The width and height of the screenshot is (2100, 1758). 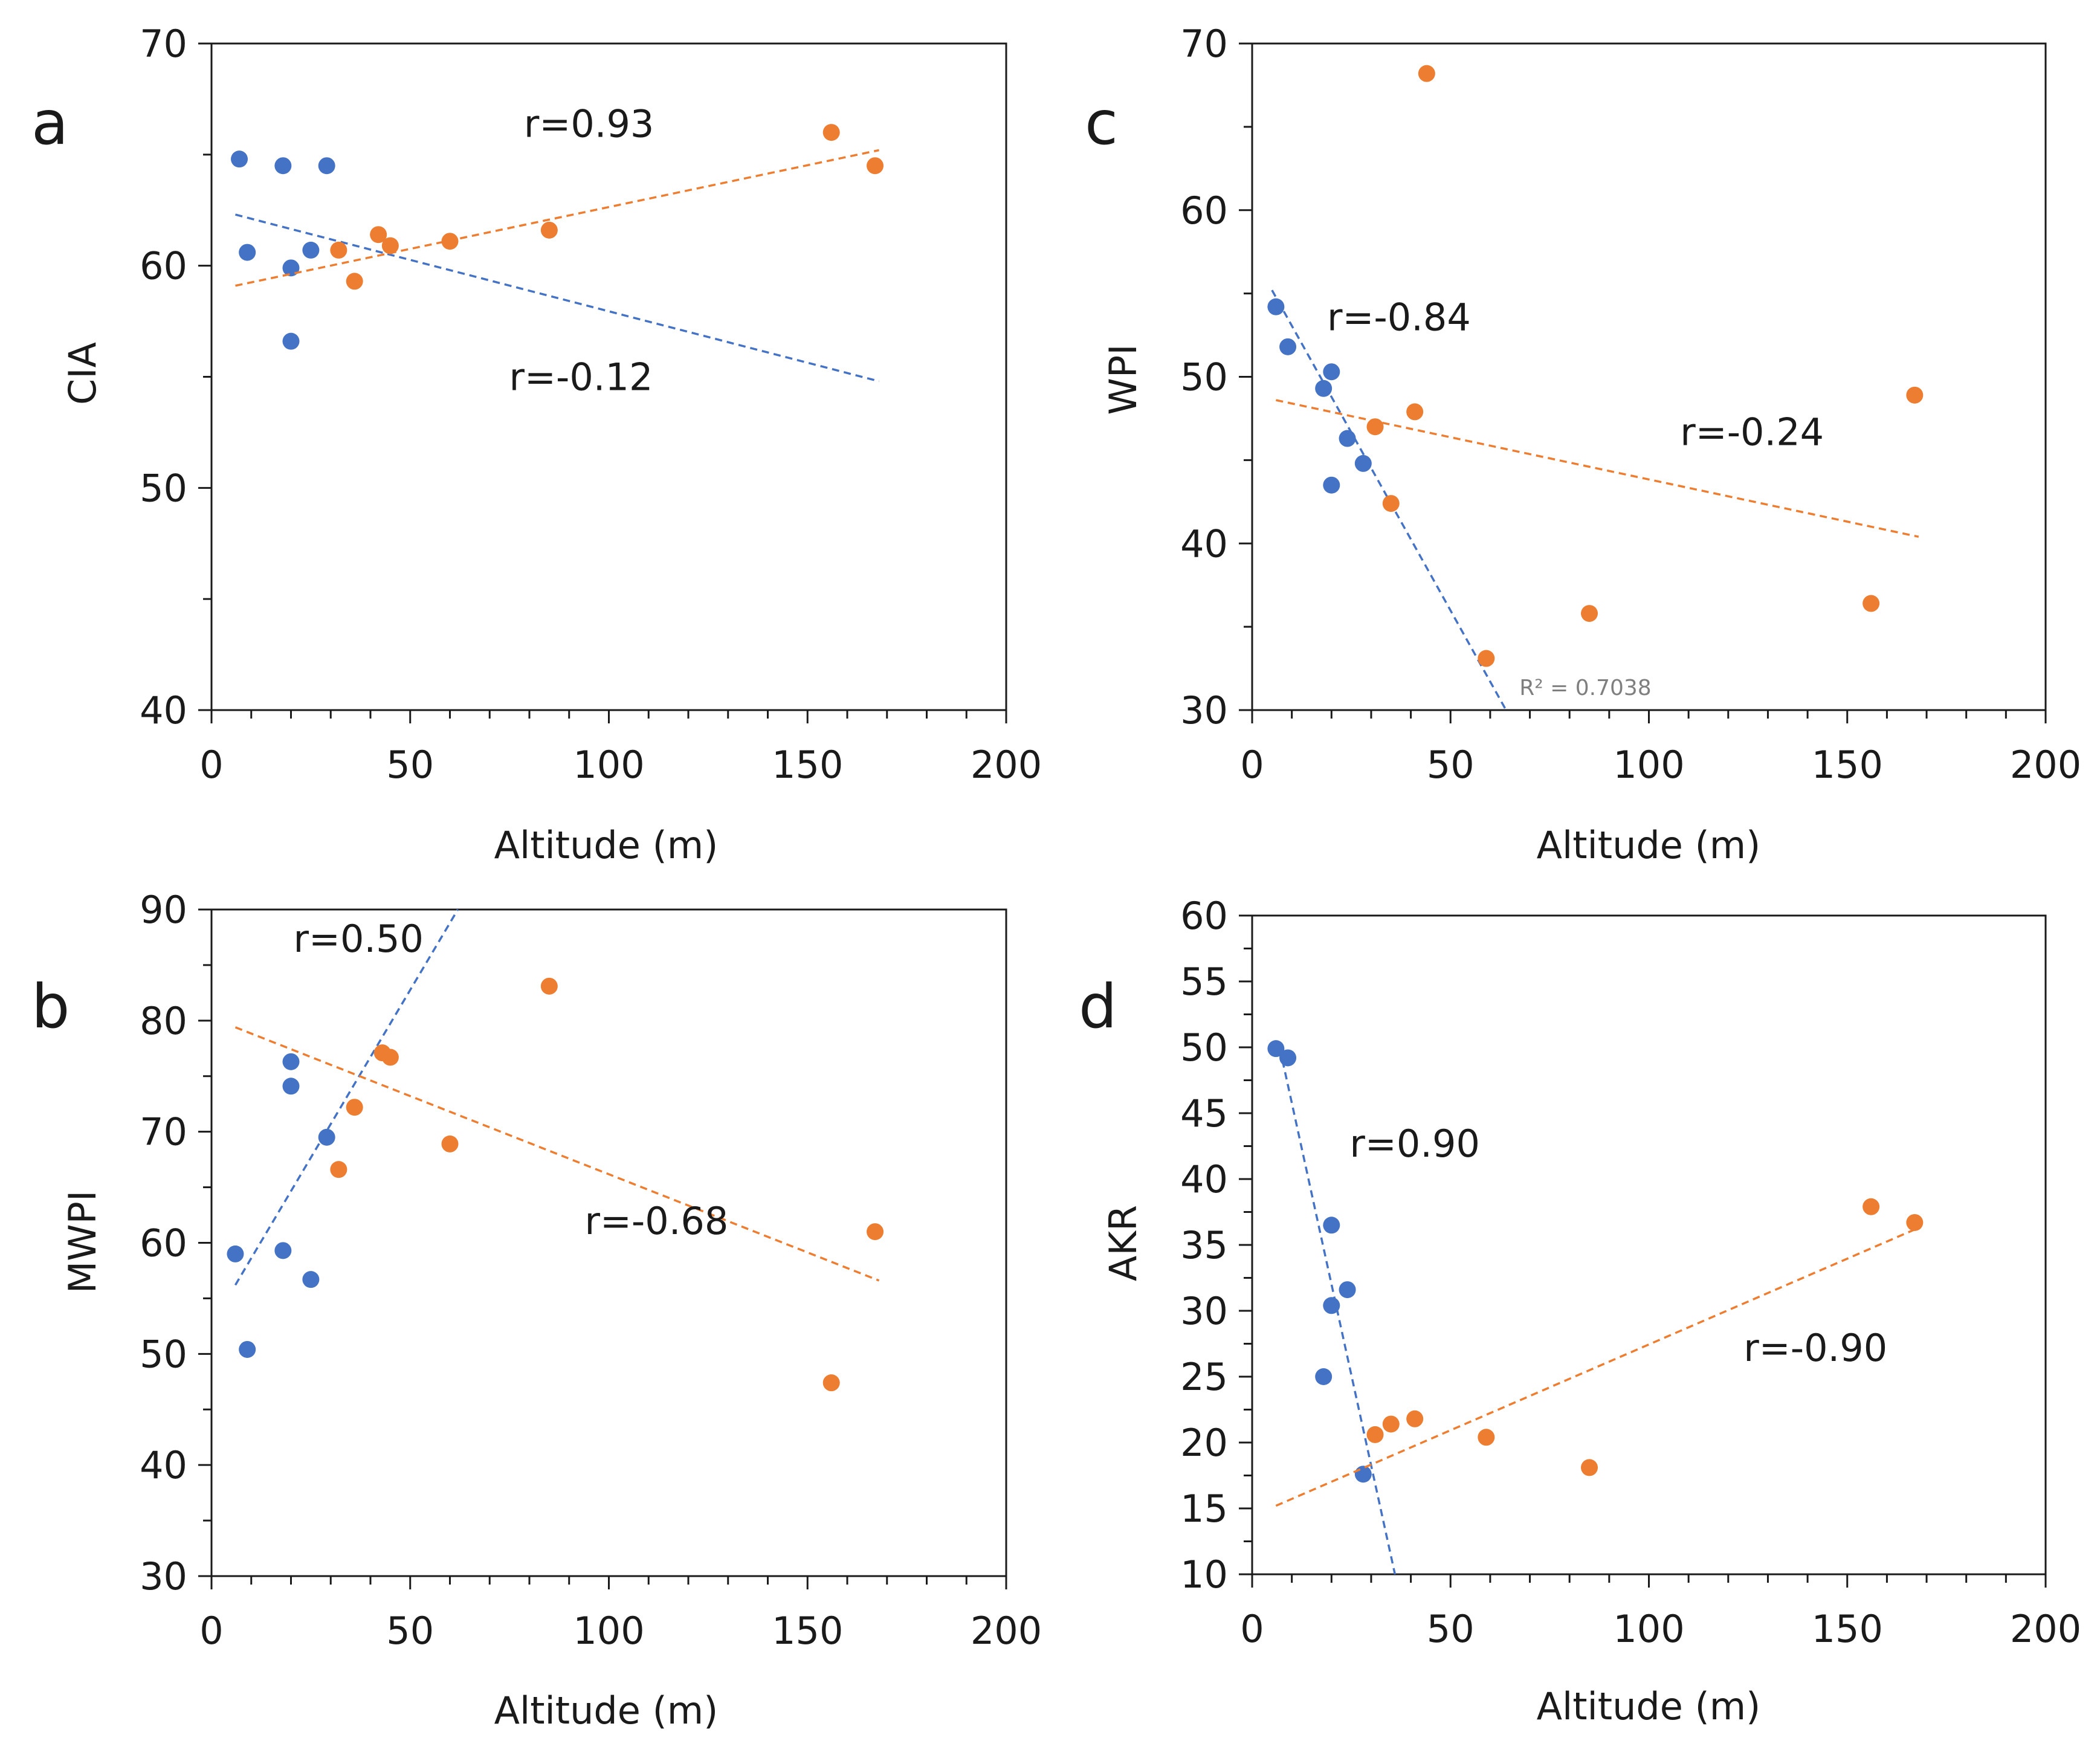 I want to click on panel-d-y-tick-label: 60, so click(x=1204, y=916).